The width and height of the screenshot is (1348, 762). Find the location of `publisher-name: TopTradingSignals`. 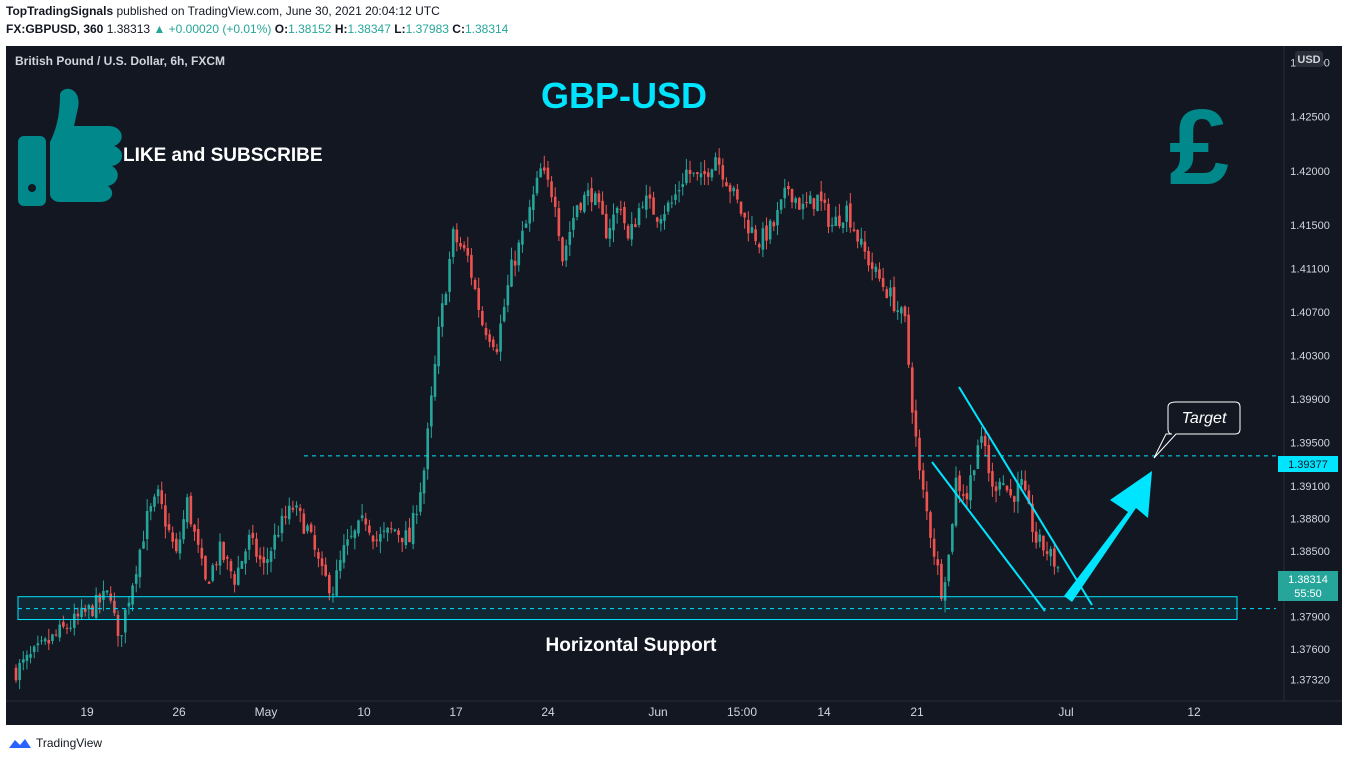

publisher-name: TopTradingSignals is located at coordinates (60, 11).